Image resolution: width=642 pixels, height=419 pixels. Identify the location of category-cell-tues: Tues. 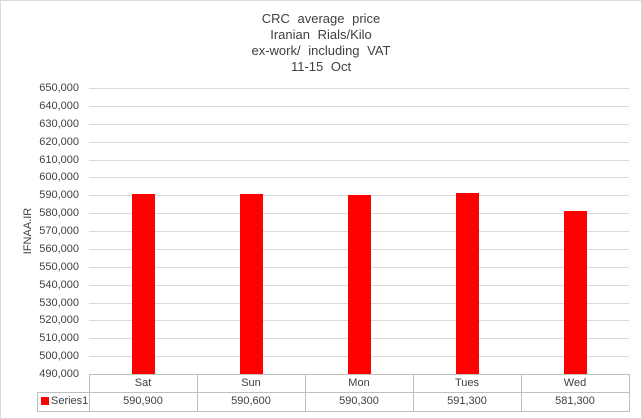
(467, 383).